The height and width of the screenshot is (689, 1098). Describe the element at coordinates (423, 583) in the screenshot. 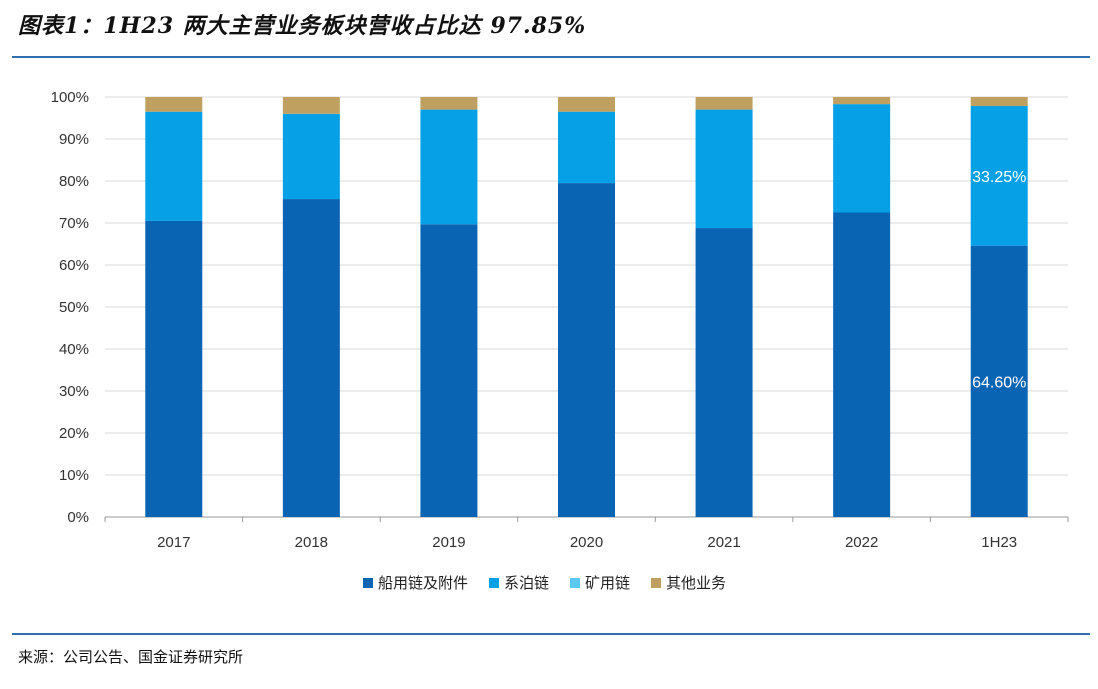

I see `legend-label: 船用链及附件` at that location.